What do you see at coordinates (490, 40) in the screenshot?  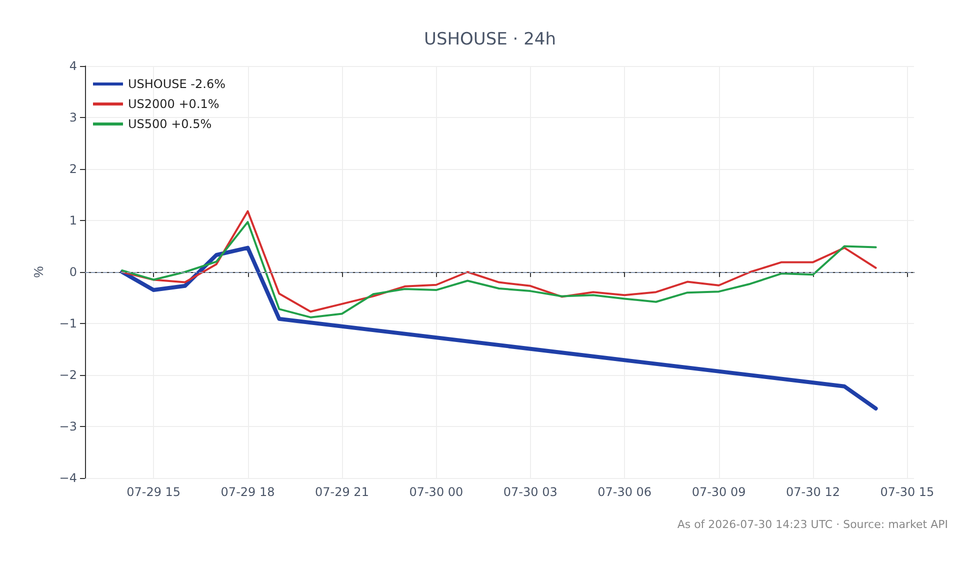 I see `chart-title: USHOUSE · 24h` at bounding box center [490, 40].